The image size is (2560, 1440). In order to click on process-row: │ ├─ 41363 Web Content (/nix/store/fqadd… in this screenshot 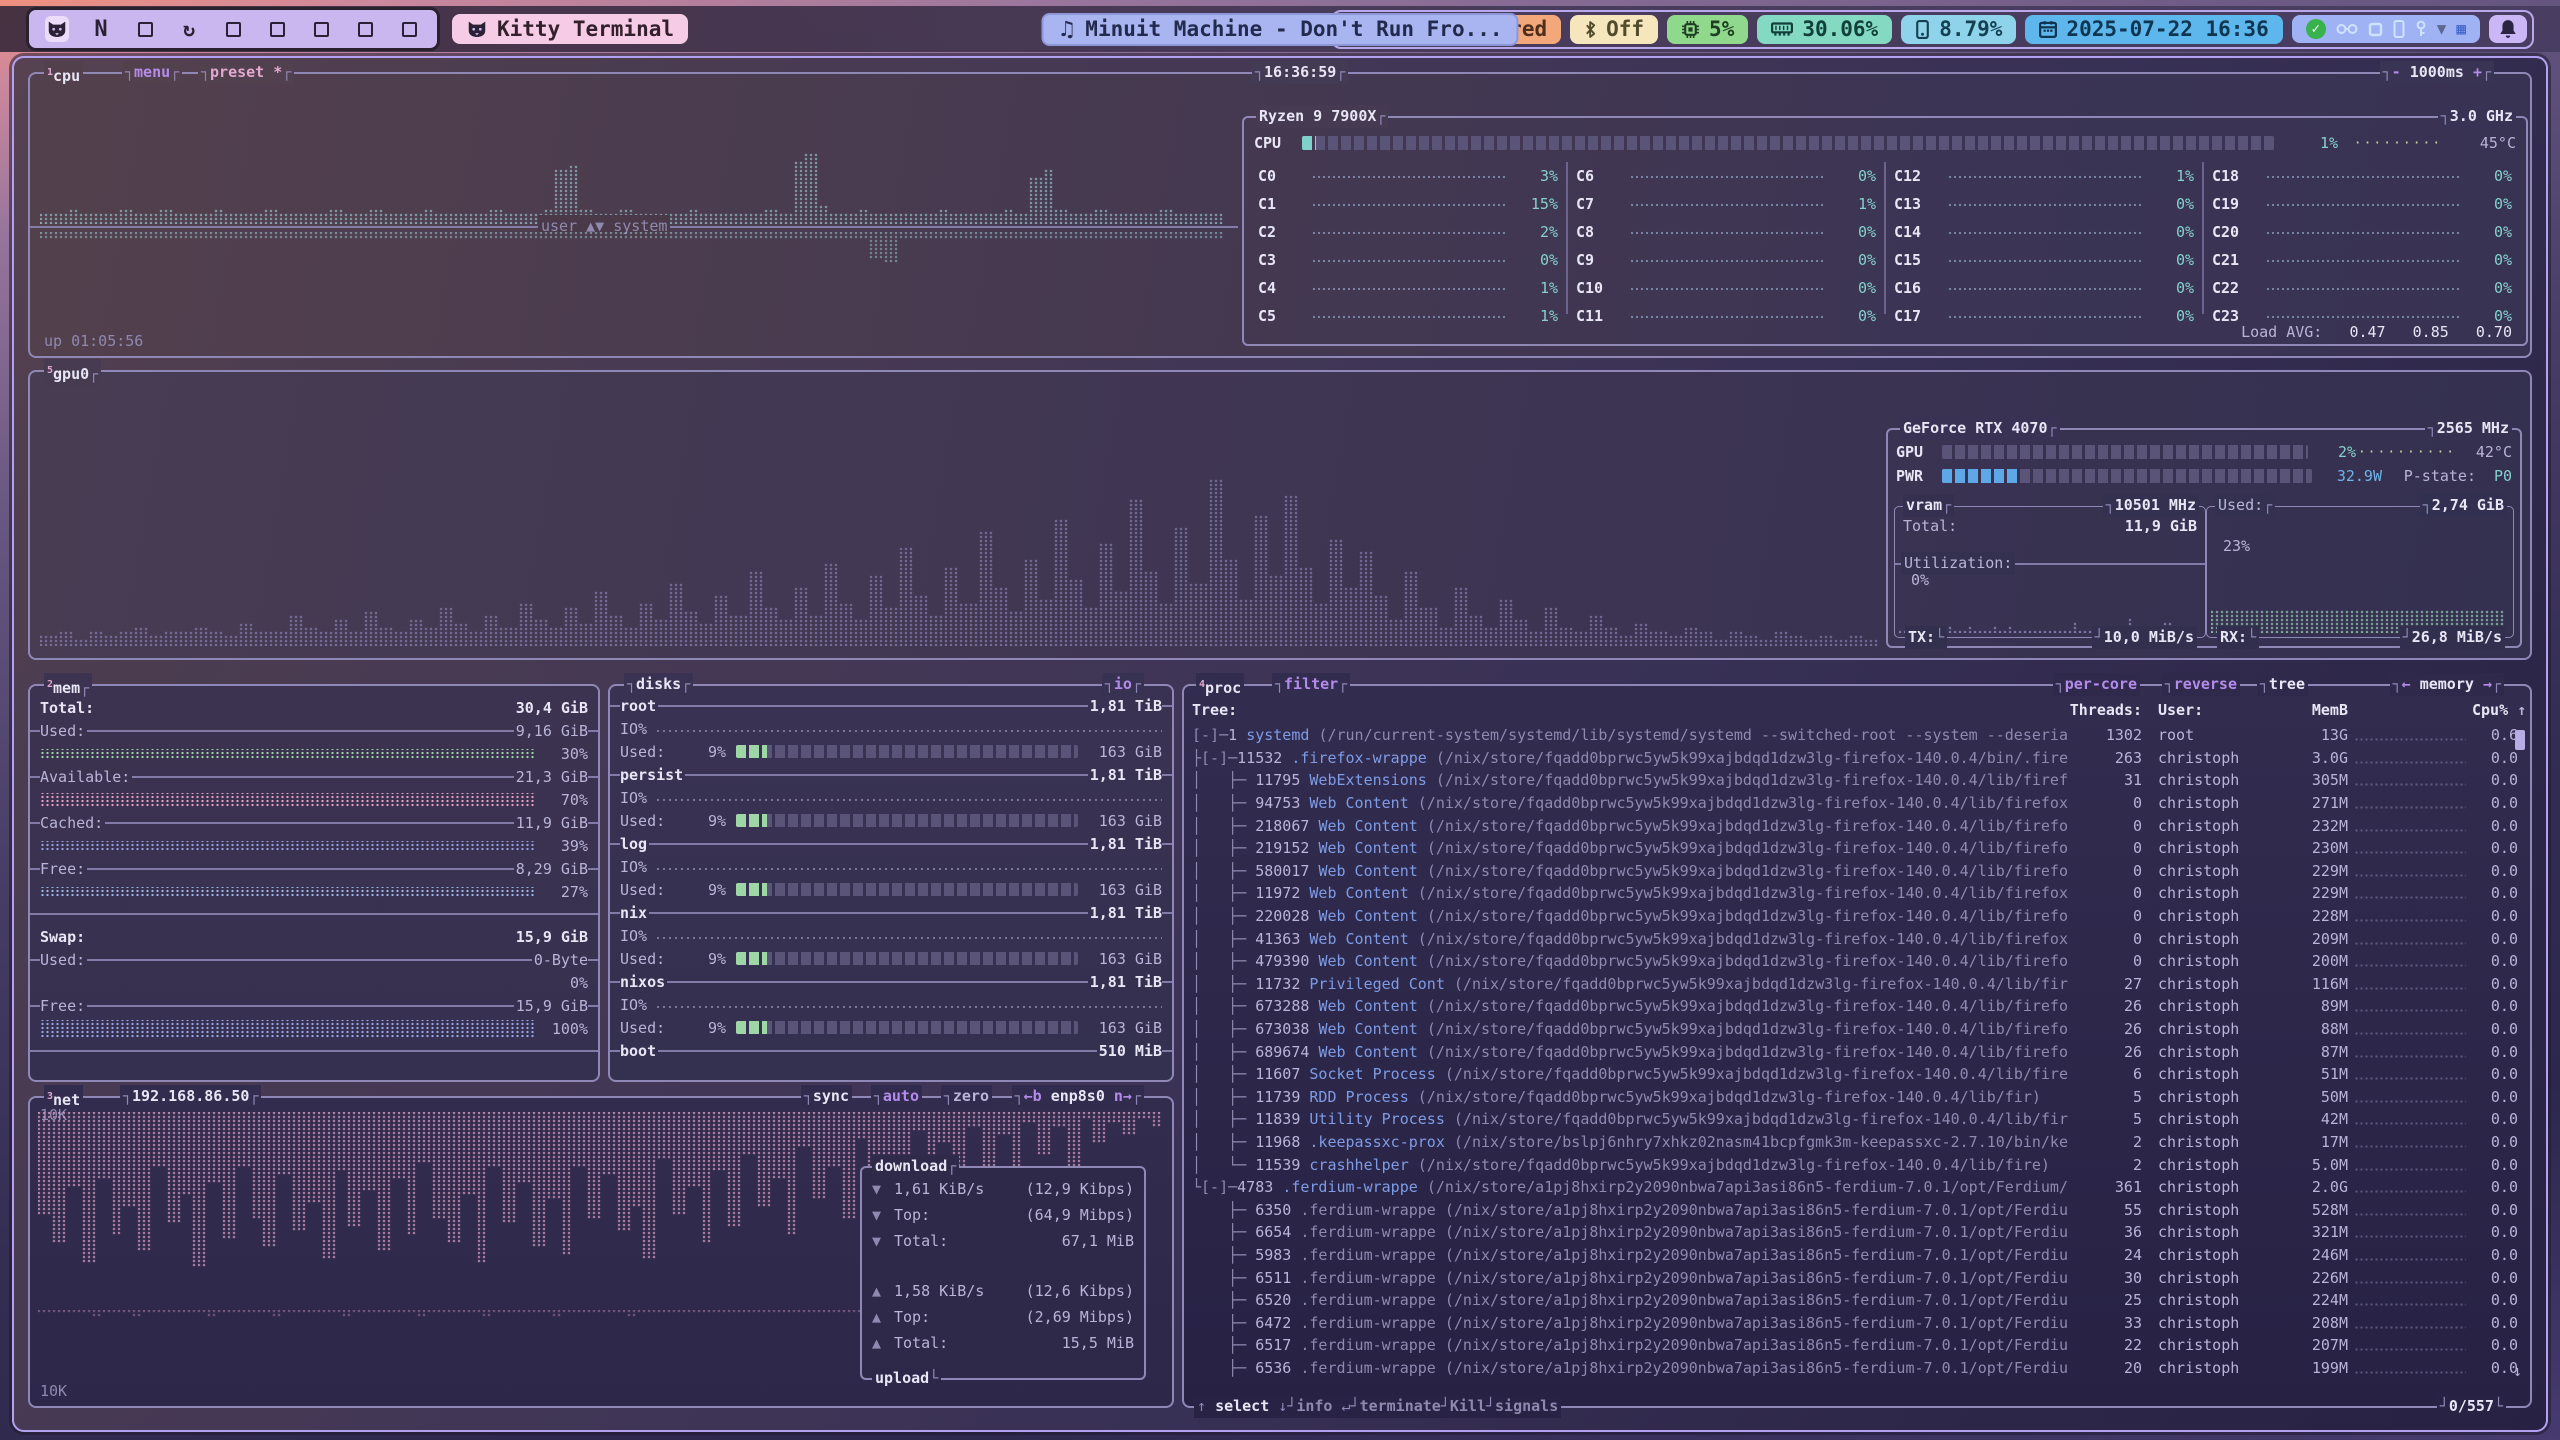, I will do `click(1855, 938)`.